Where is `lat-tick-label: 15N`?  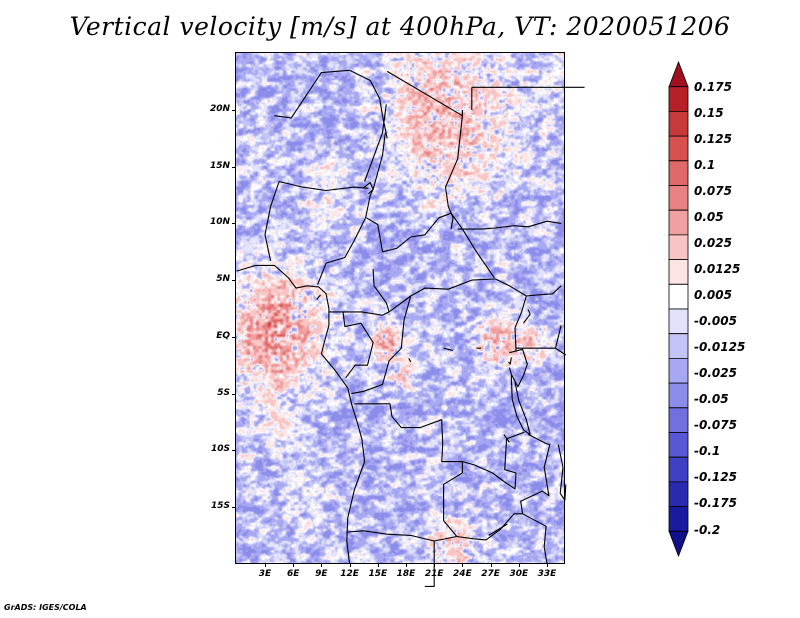
lat-tick-label: 15N is located at coordinates (219, 165).